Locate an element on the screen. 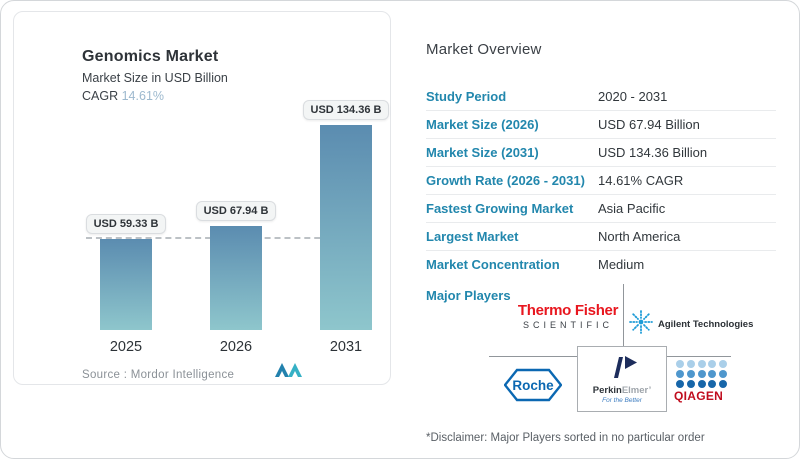 The image size is (800, 459). bar-group-2026: USD 67.94 B 2026 is located at coordinates (236, 280).